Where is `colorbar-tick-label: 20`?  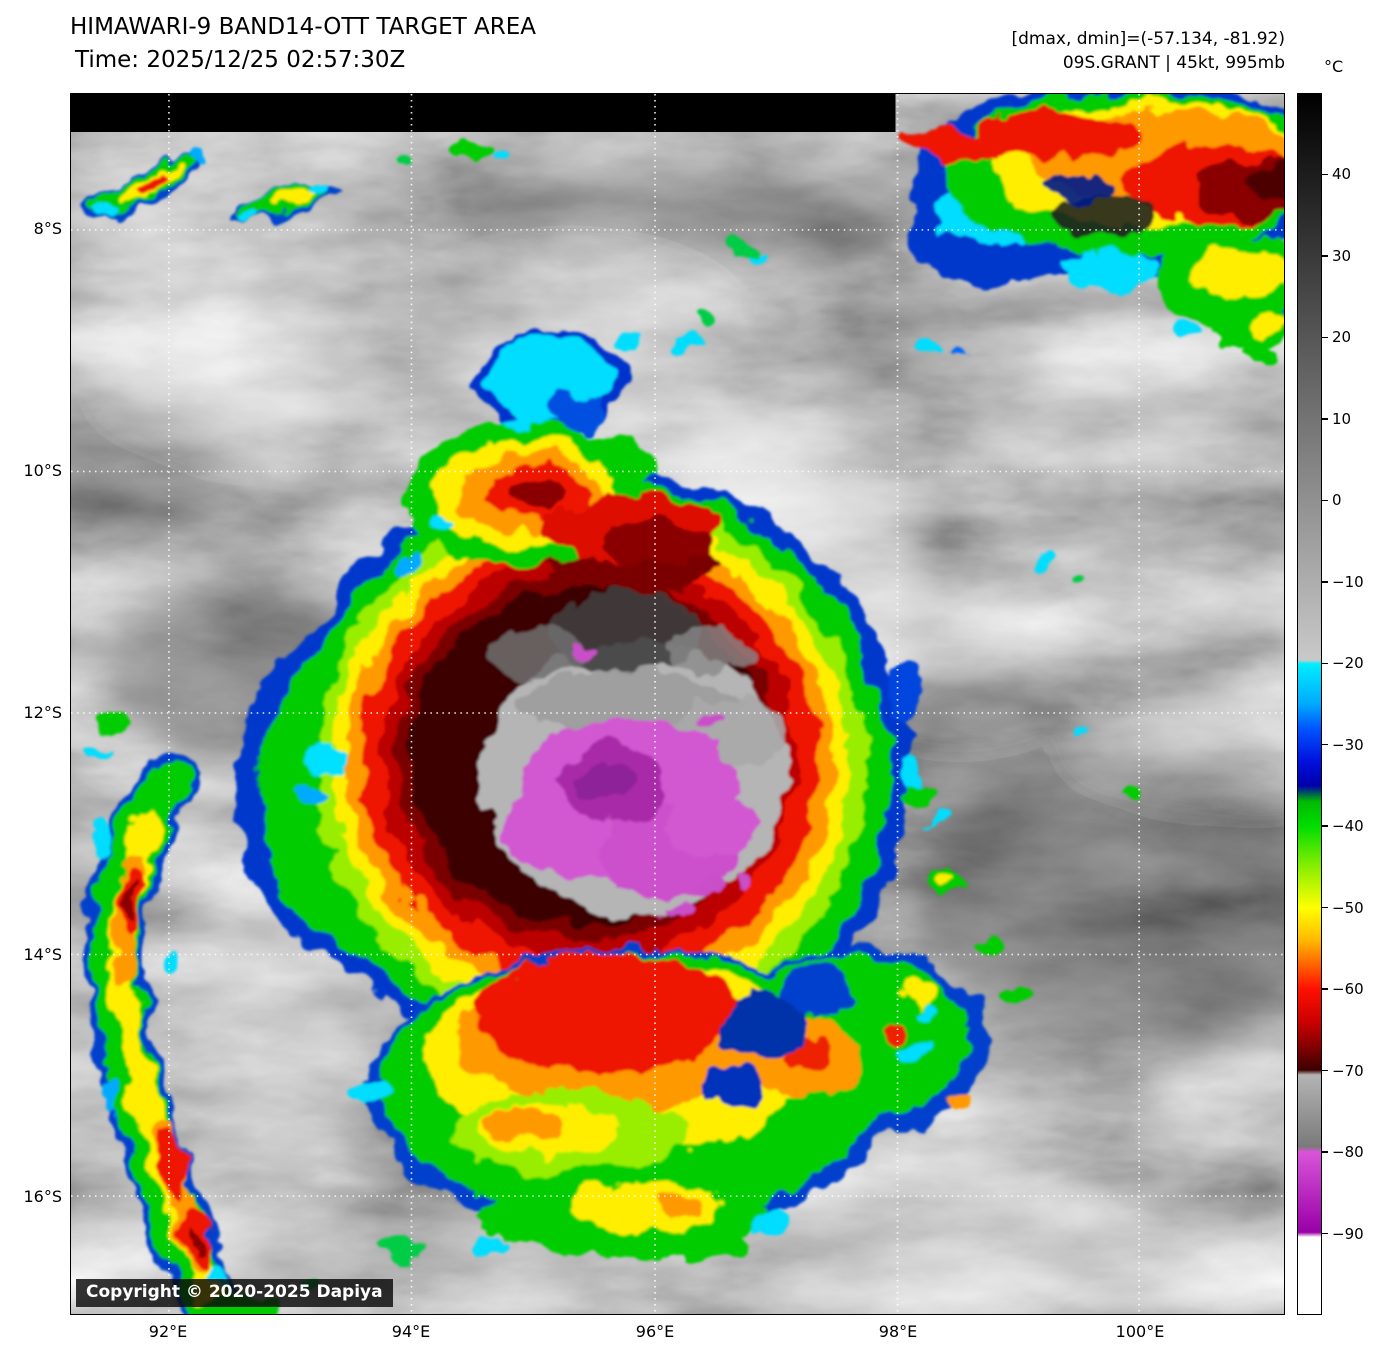 colorbar-tick-label: 20 is located at coordinates (1342, 337).